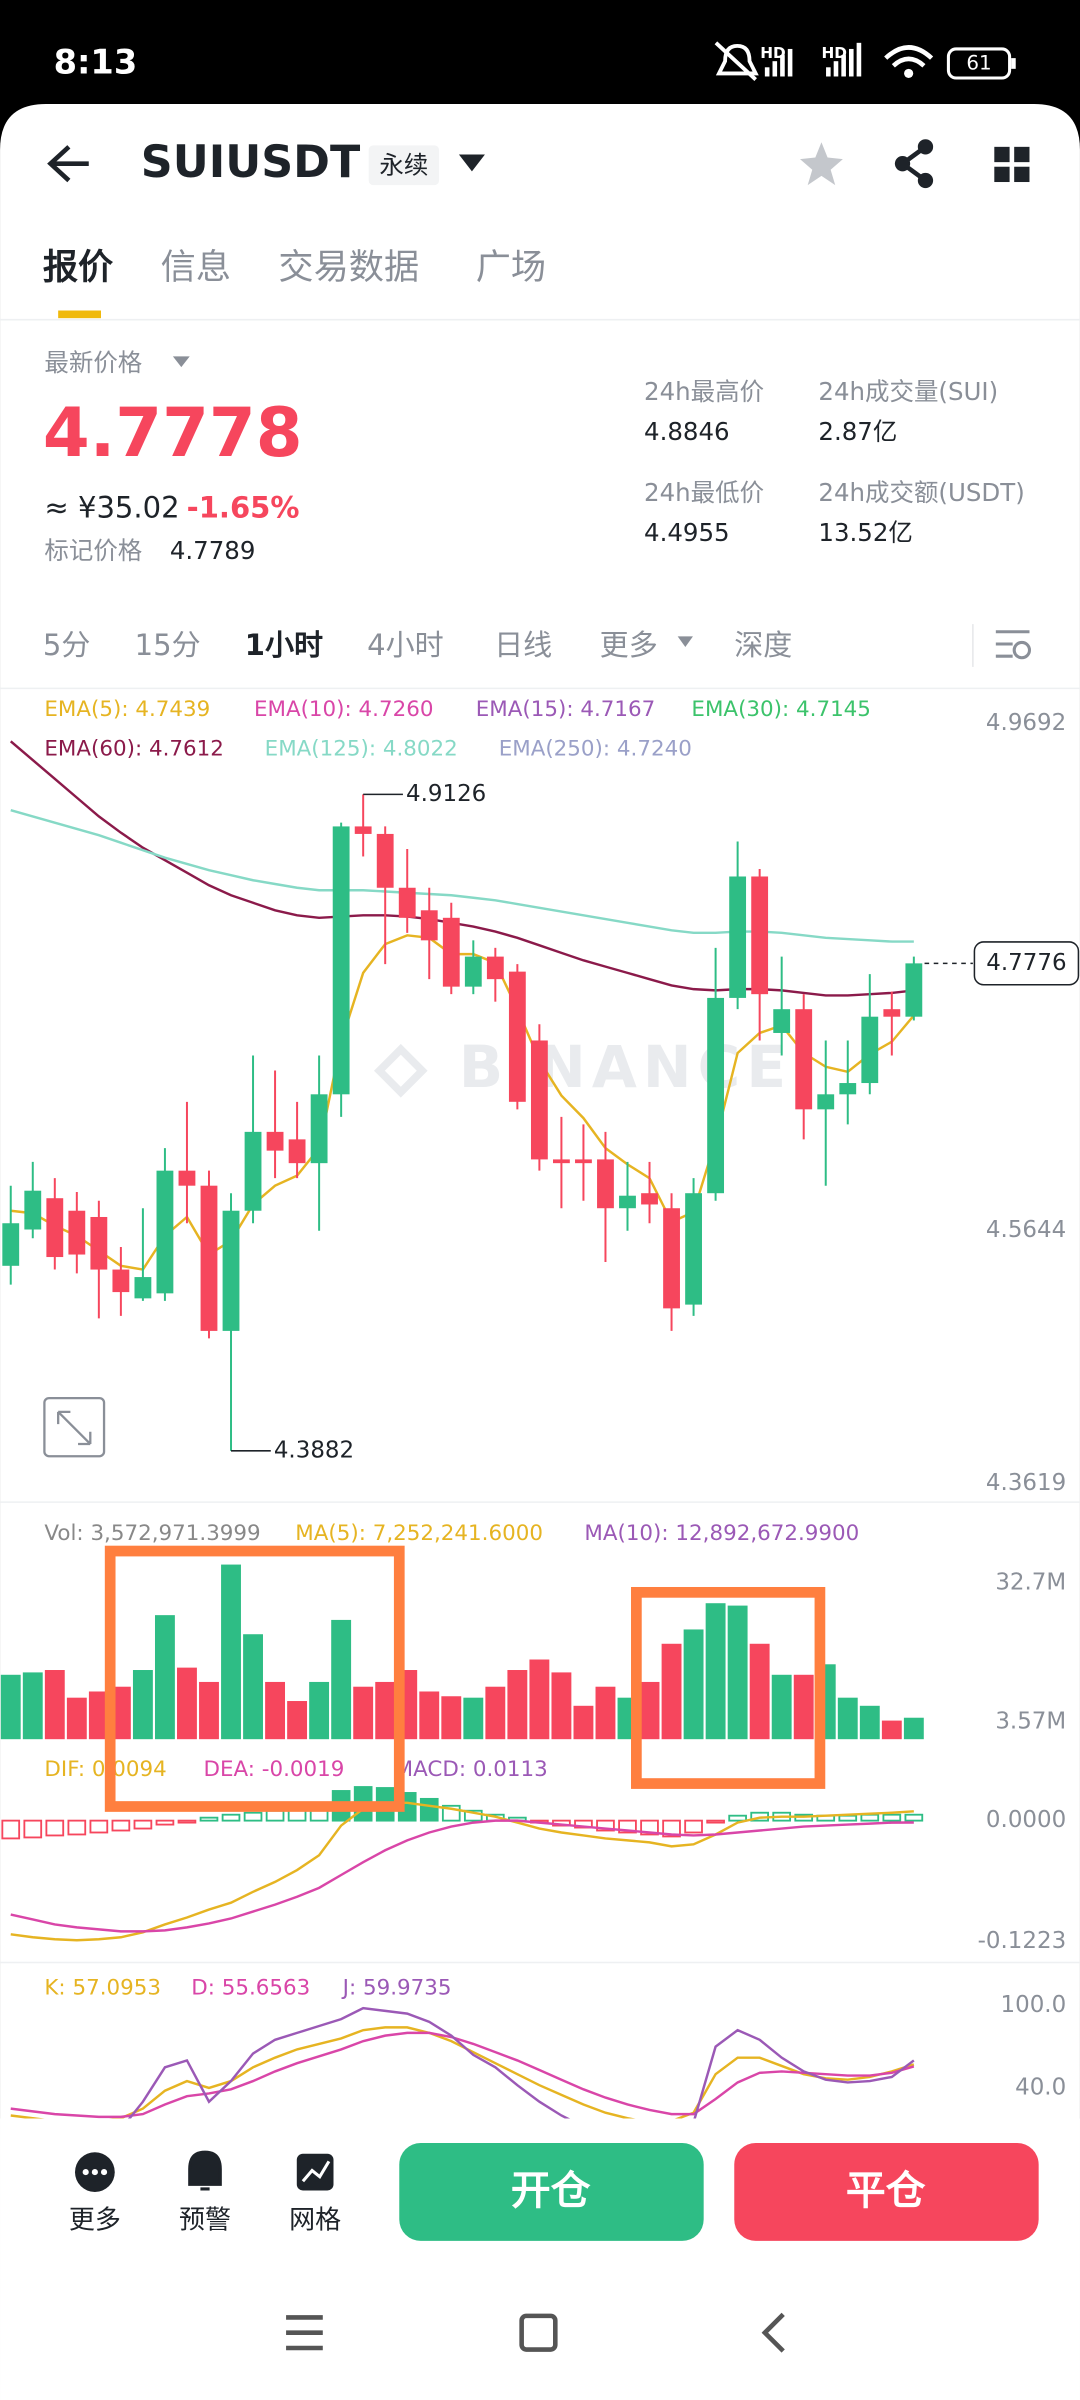 Image resolution: width=1080 pixels, height=2400 pixels. I want to click on interval: 深度, so click(763, 645).